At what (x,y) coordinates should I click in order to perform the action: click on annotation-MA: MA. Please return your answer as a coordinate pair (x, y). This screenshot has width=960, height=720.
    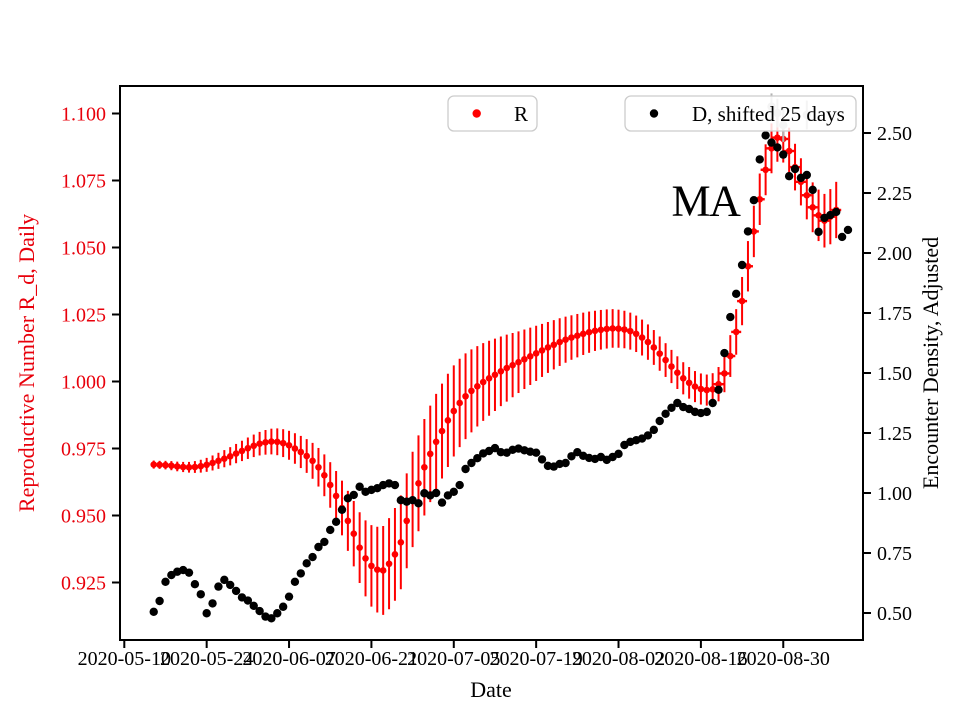
    Looking at the image, I should click on (706, 201).